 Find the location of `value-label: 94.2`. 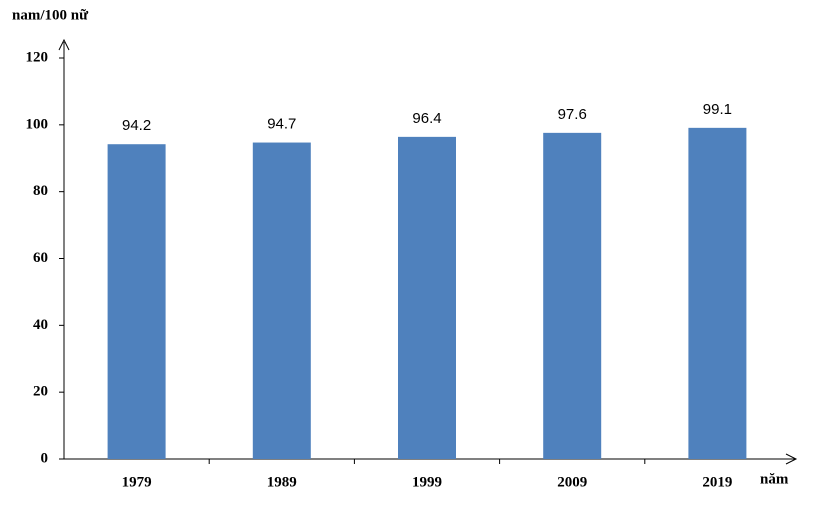

value-label: 94.2 is located at coordinates (136, 125).